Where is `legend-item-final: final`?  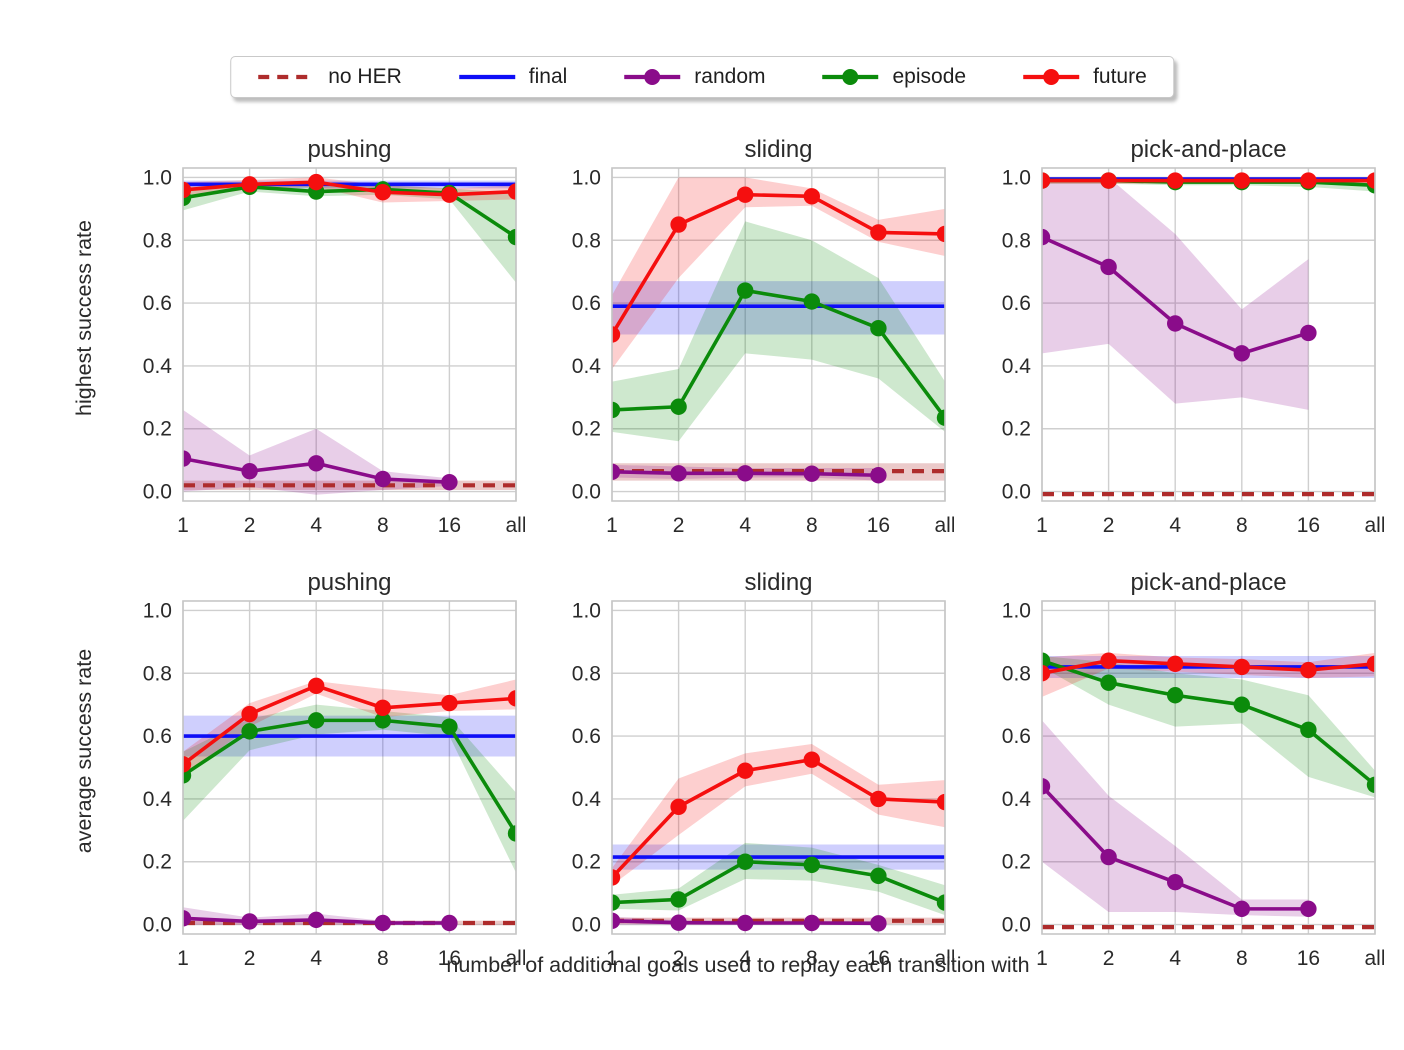 legend-item-final: final is located at coordinates (513, 77).